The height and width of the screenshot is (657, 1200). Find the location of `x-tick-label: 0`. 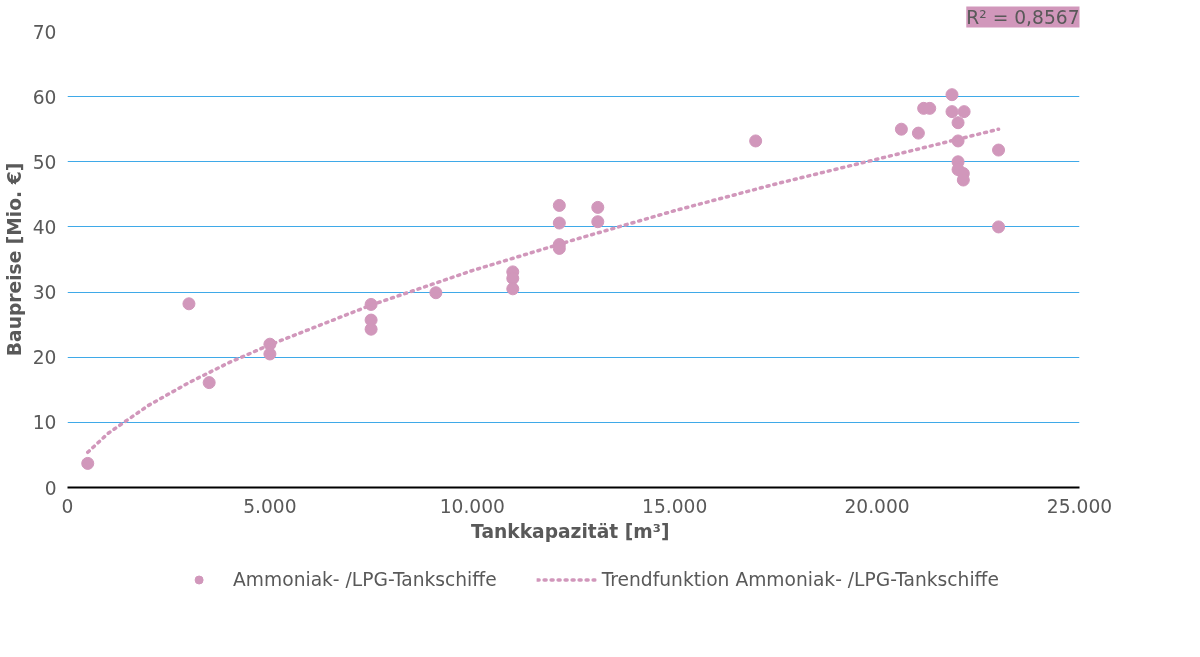

x-tick-label: 0 is located at coordinates (67, 506).